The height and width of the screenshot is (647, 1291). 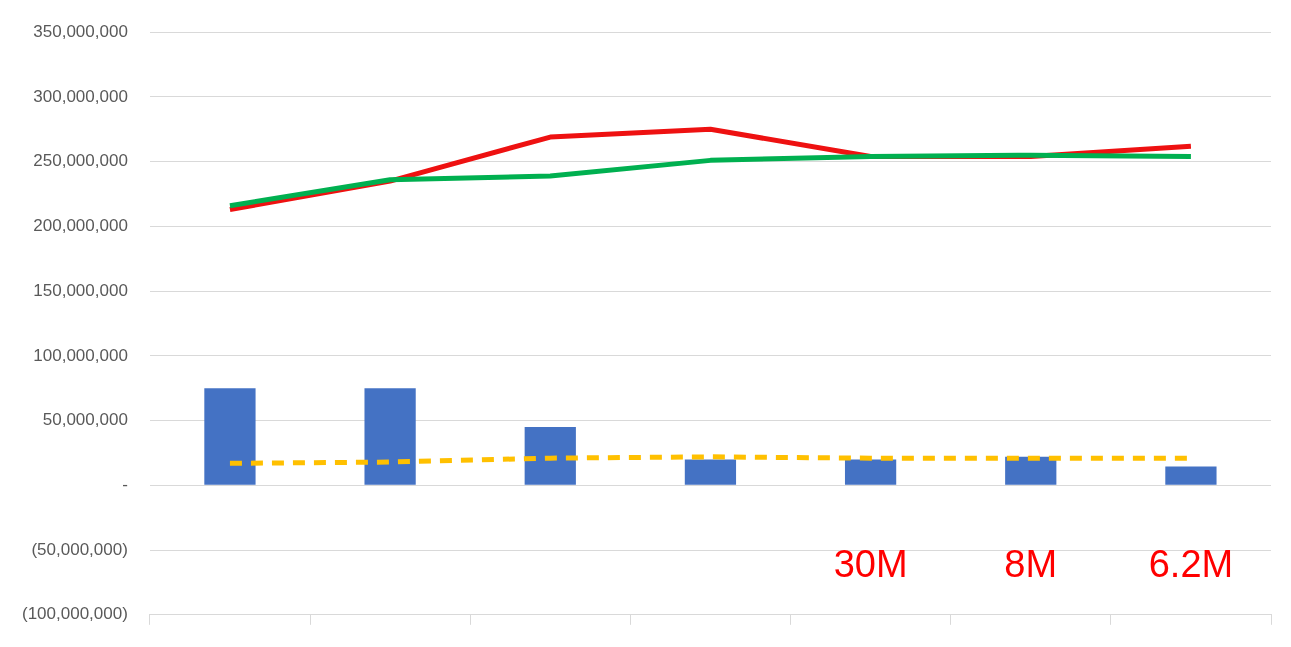 What do you see at coordinates (80, 355) in the screenshot?
I see `y-tick-label: 100,000,000` at bounding box center [80, 355].